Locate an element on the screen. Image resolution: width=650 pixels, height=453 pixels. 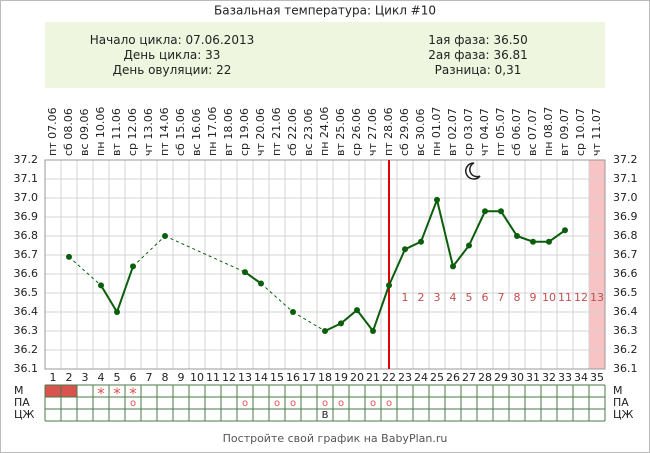
date: 24.06 is located at coordinates (324, 123).